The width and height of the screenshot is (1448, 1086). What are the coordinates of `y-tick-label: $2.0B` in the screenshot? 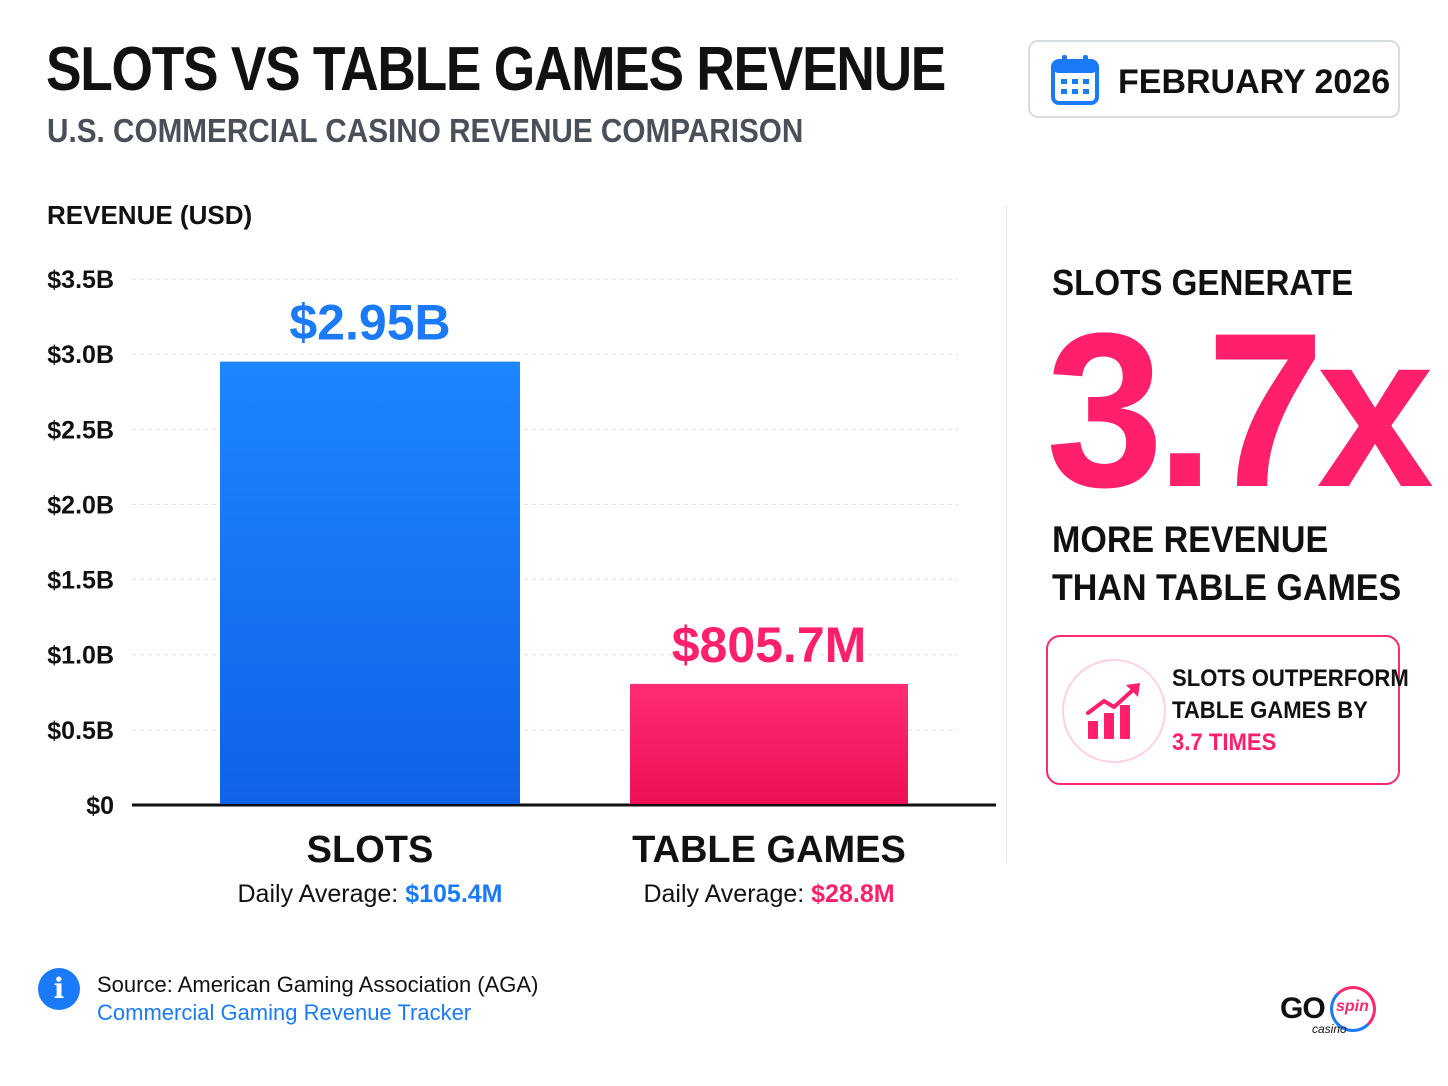 It's located at (80, 505).